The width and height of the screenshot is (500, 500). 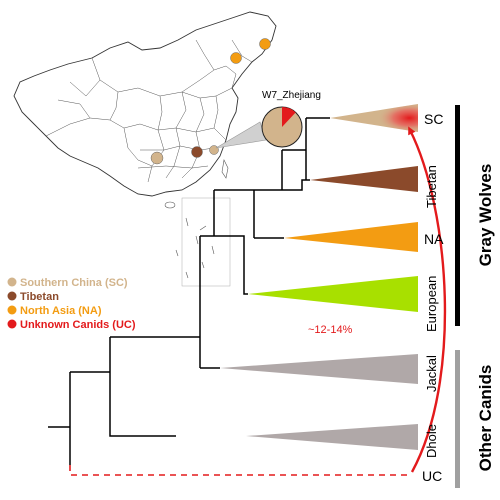 I want to click on callout-site-label: W7_Zhejiang, so click(x=291, y=95).